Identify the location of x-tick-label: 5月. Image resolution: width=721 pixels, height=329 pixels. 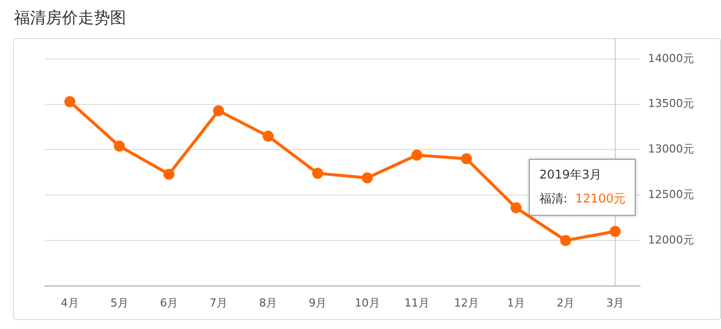
(119, 303).